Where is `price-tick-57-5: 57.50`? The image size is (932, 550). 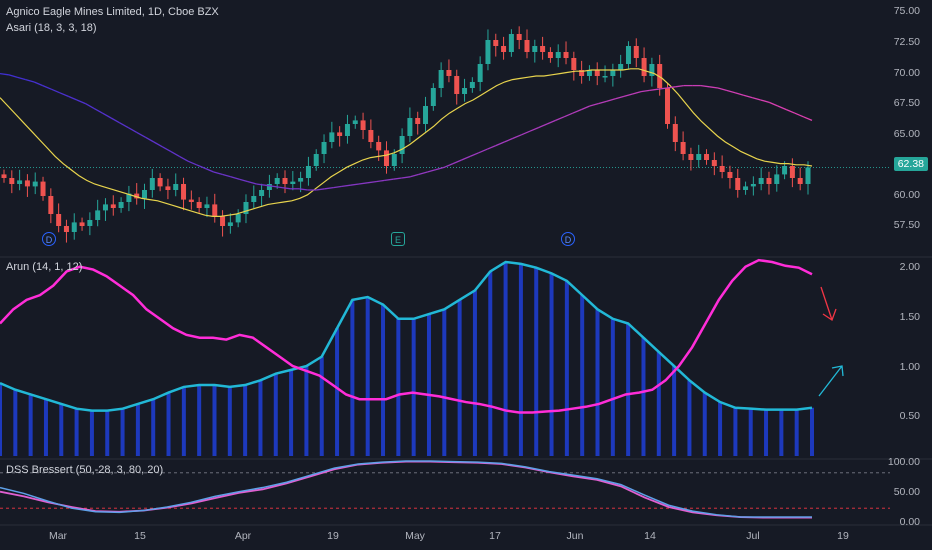
price-tick-57-5: 57.50 is located at coordinates (906, 225).